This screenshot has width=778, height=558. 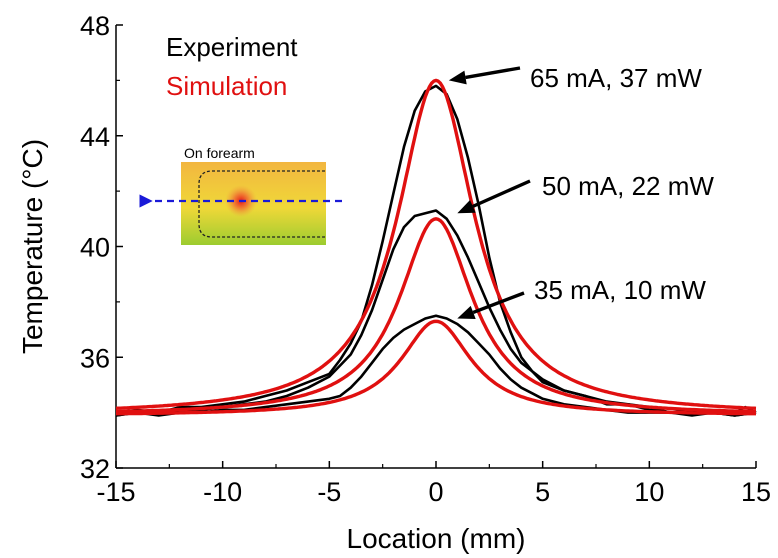 I want to click on y-tick-label: 36, so click(x=95, y=358).